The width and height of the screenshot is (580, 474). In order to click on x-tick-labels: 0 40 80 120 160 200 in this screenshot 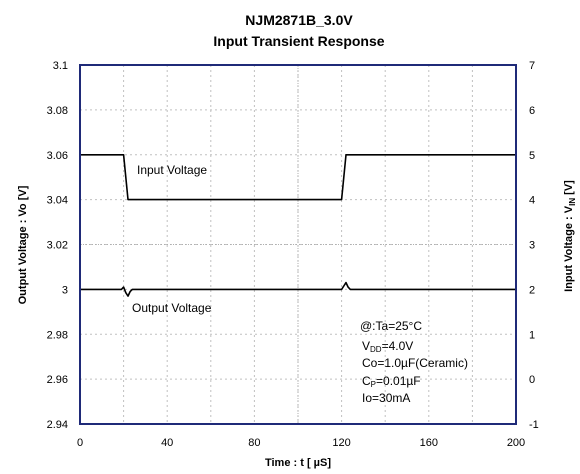, I will do `click(301, 443)`.